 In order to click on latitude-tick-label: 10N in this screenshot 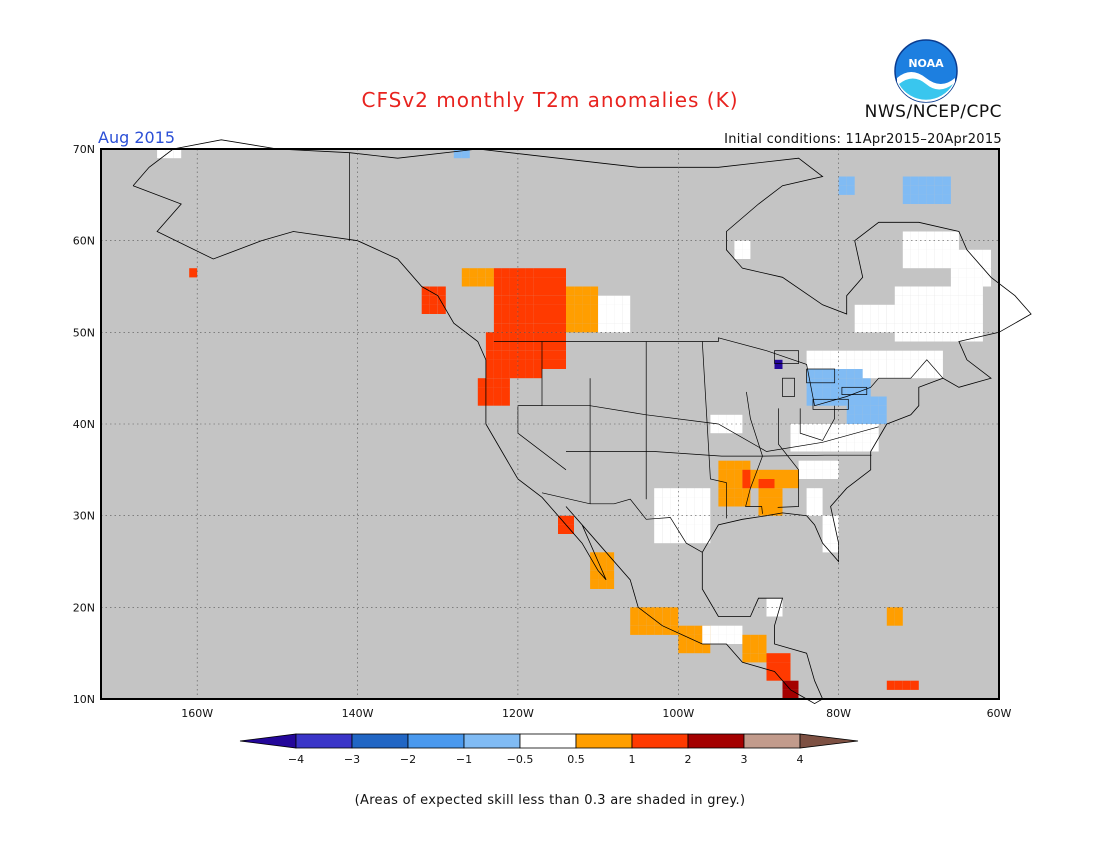, I will do `click(84, 699)`.